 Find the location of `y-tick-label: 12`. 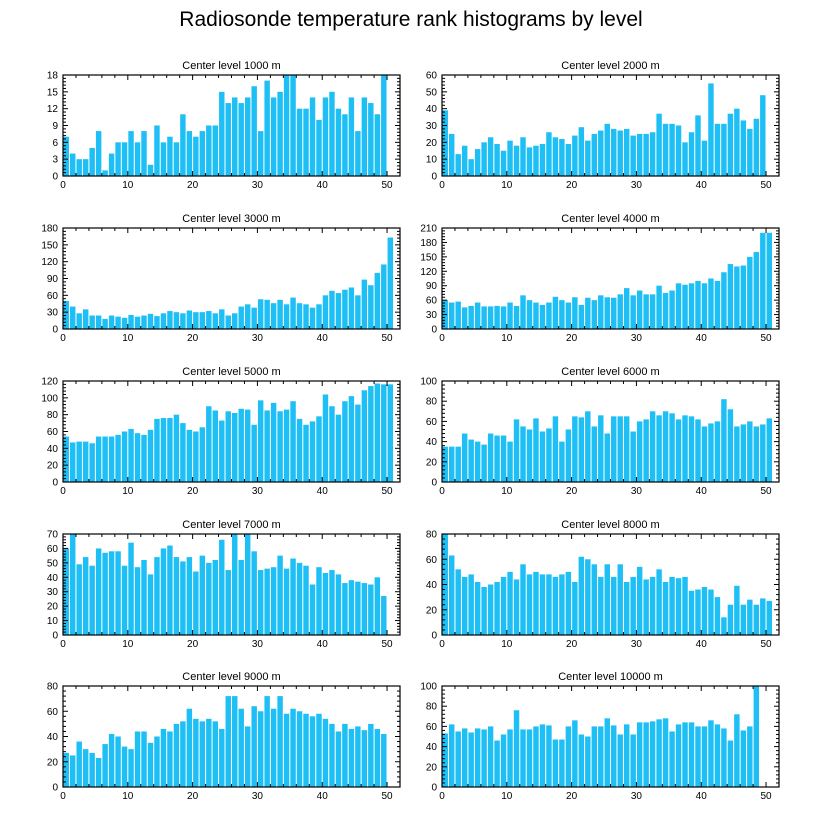

y-tick-label: 12 is located at coordinates (53, 109).